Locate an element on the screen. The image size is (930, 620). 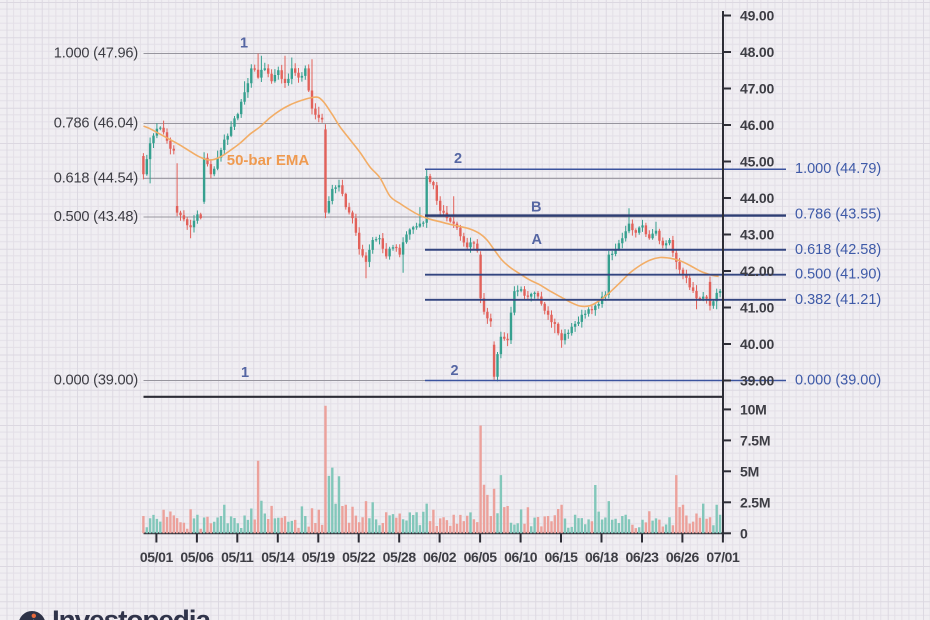
svg-text: 0.786 (43.55) is located at coordinates (838, 214).